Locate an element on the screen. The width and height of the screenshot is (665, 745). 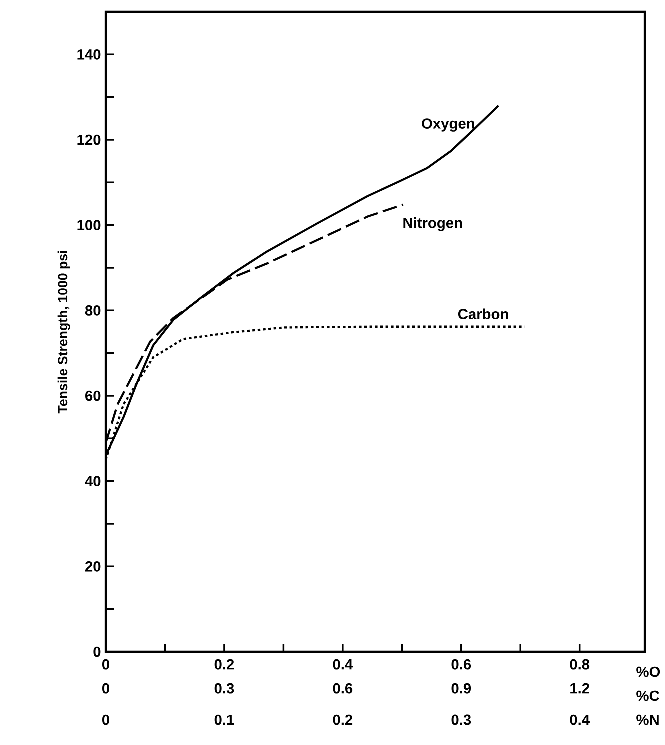
series-label: Nitrogen is located at coordinates (433, 225).